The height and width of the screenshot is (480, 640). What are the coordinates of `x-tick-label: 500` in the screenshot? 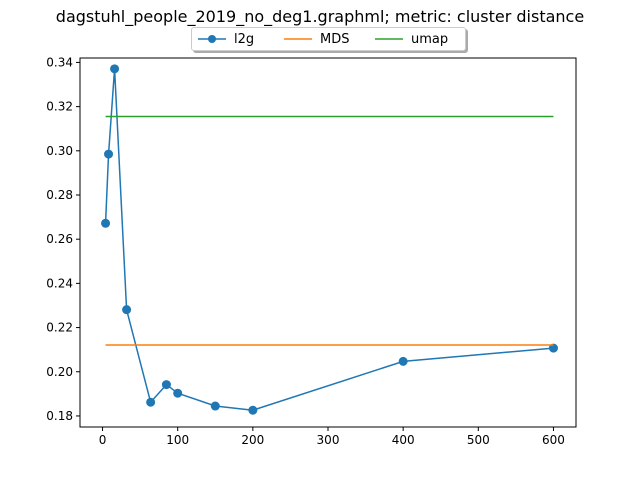 It's located at (478, 440).